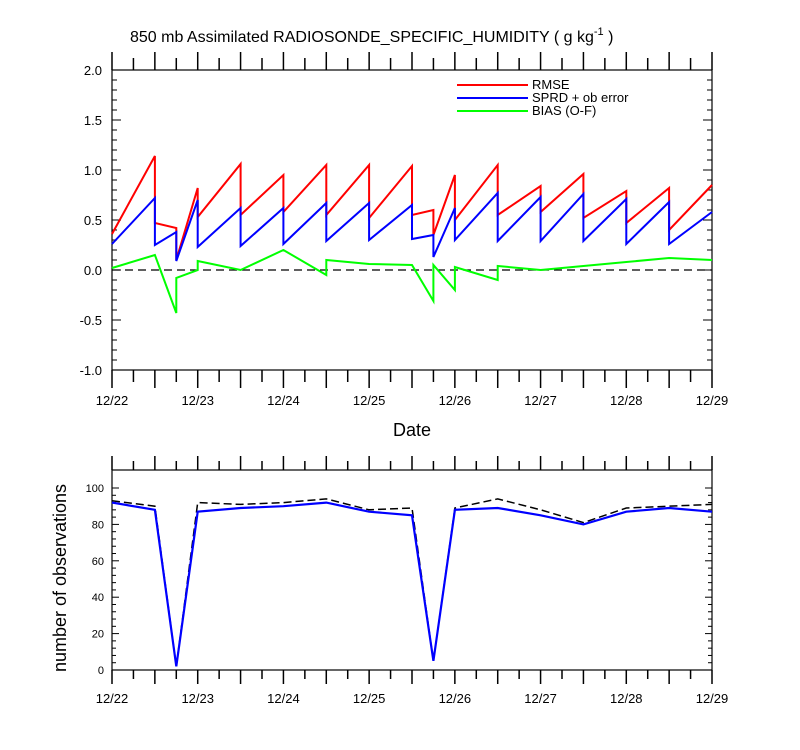  I want to click on y-tick-label: 1.0, so click(93, 170).